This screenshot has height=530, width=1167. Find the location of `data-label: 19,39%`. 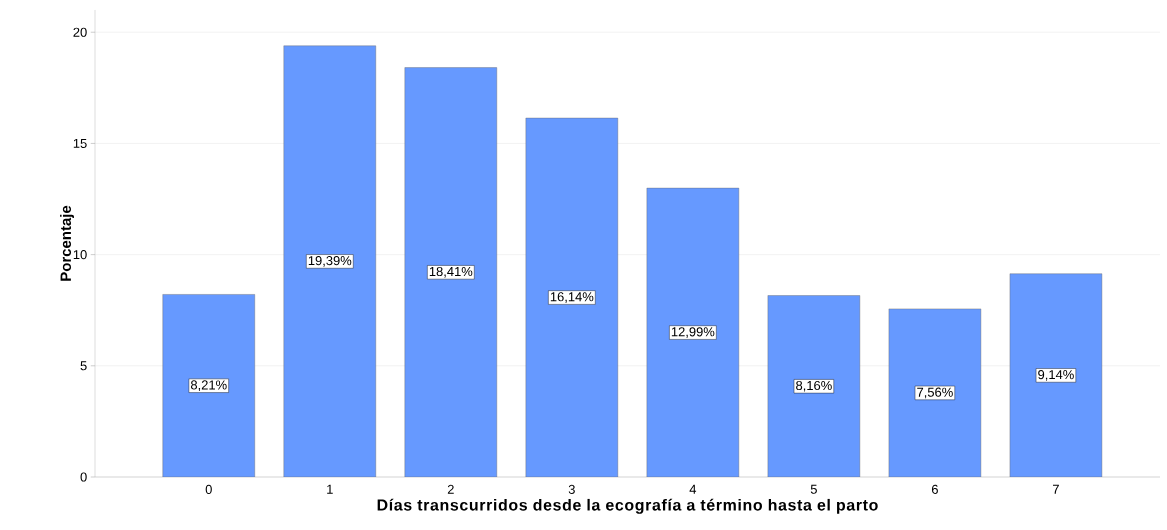

data-label: 19,39% is located at coordinates (330, 261).